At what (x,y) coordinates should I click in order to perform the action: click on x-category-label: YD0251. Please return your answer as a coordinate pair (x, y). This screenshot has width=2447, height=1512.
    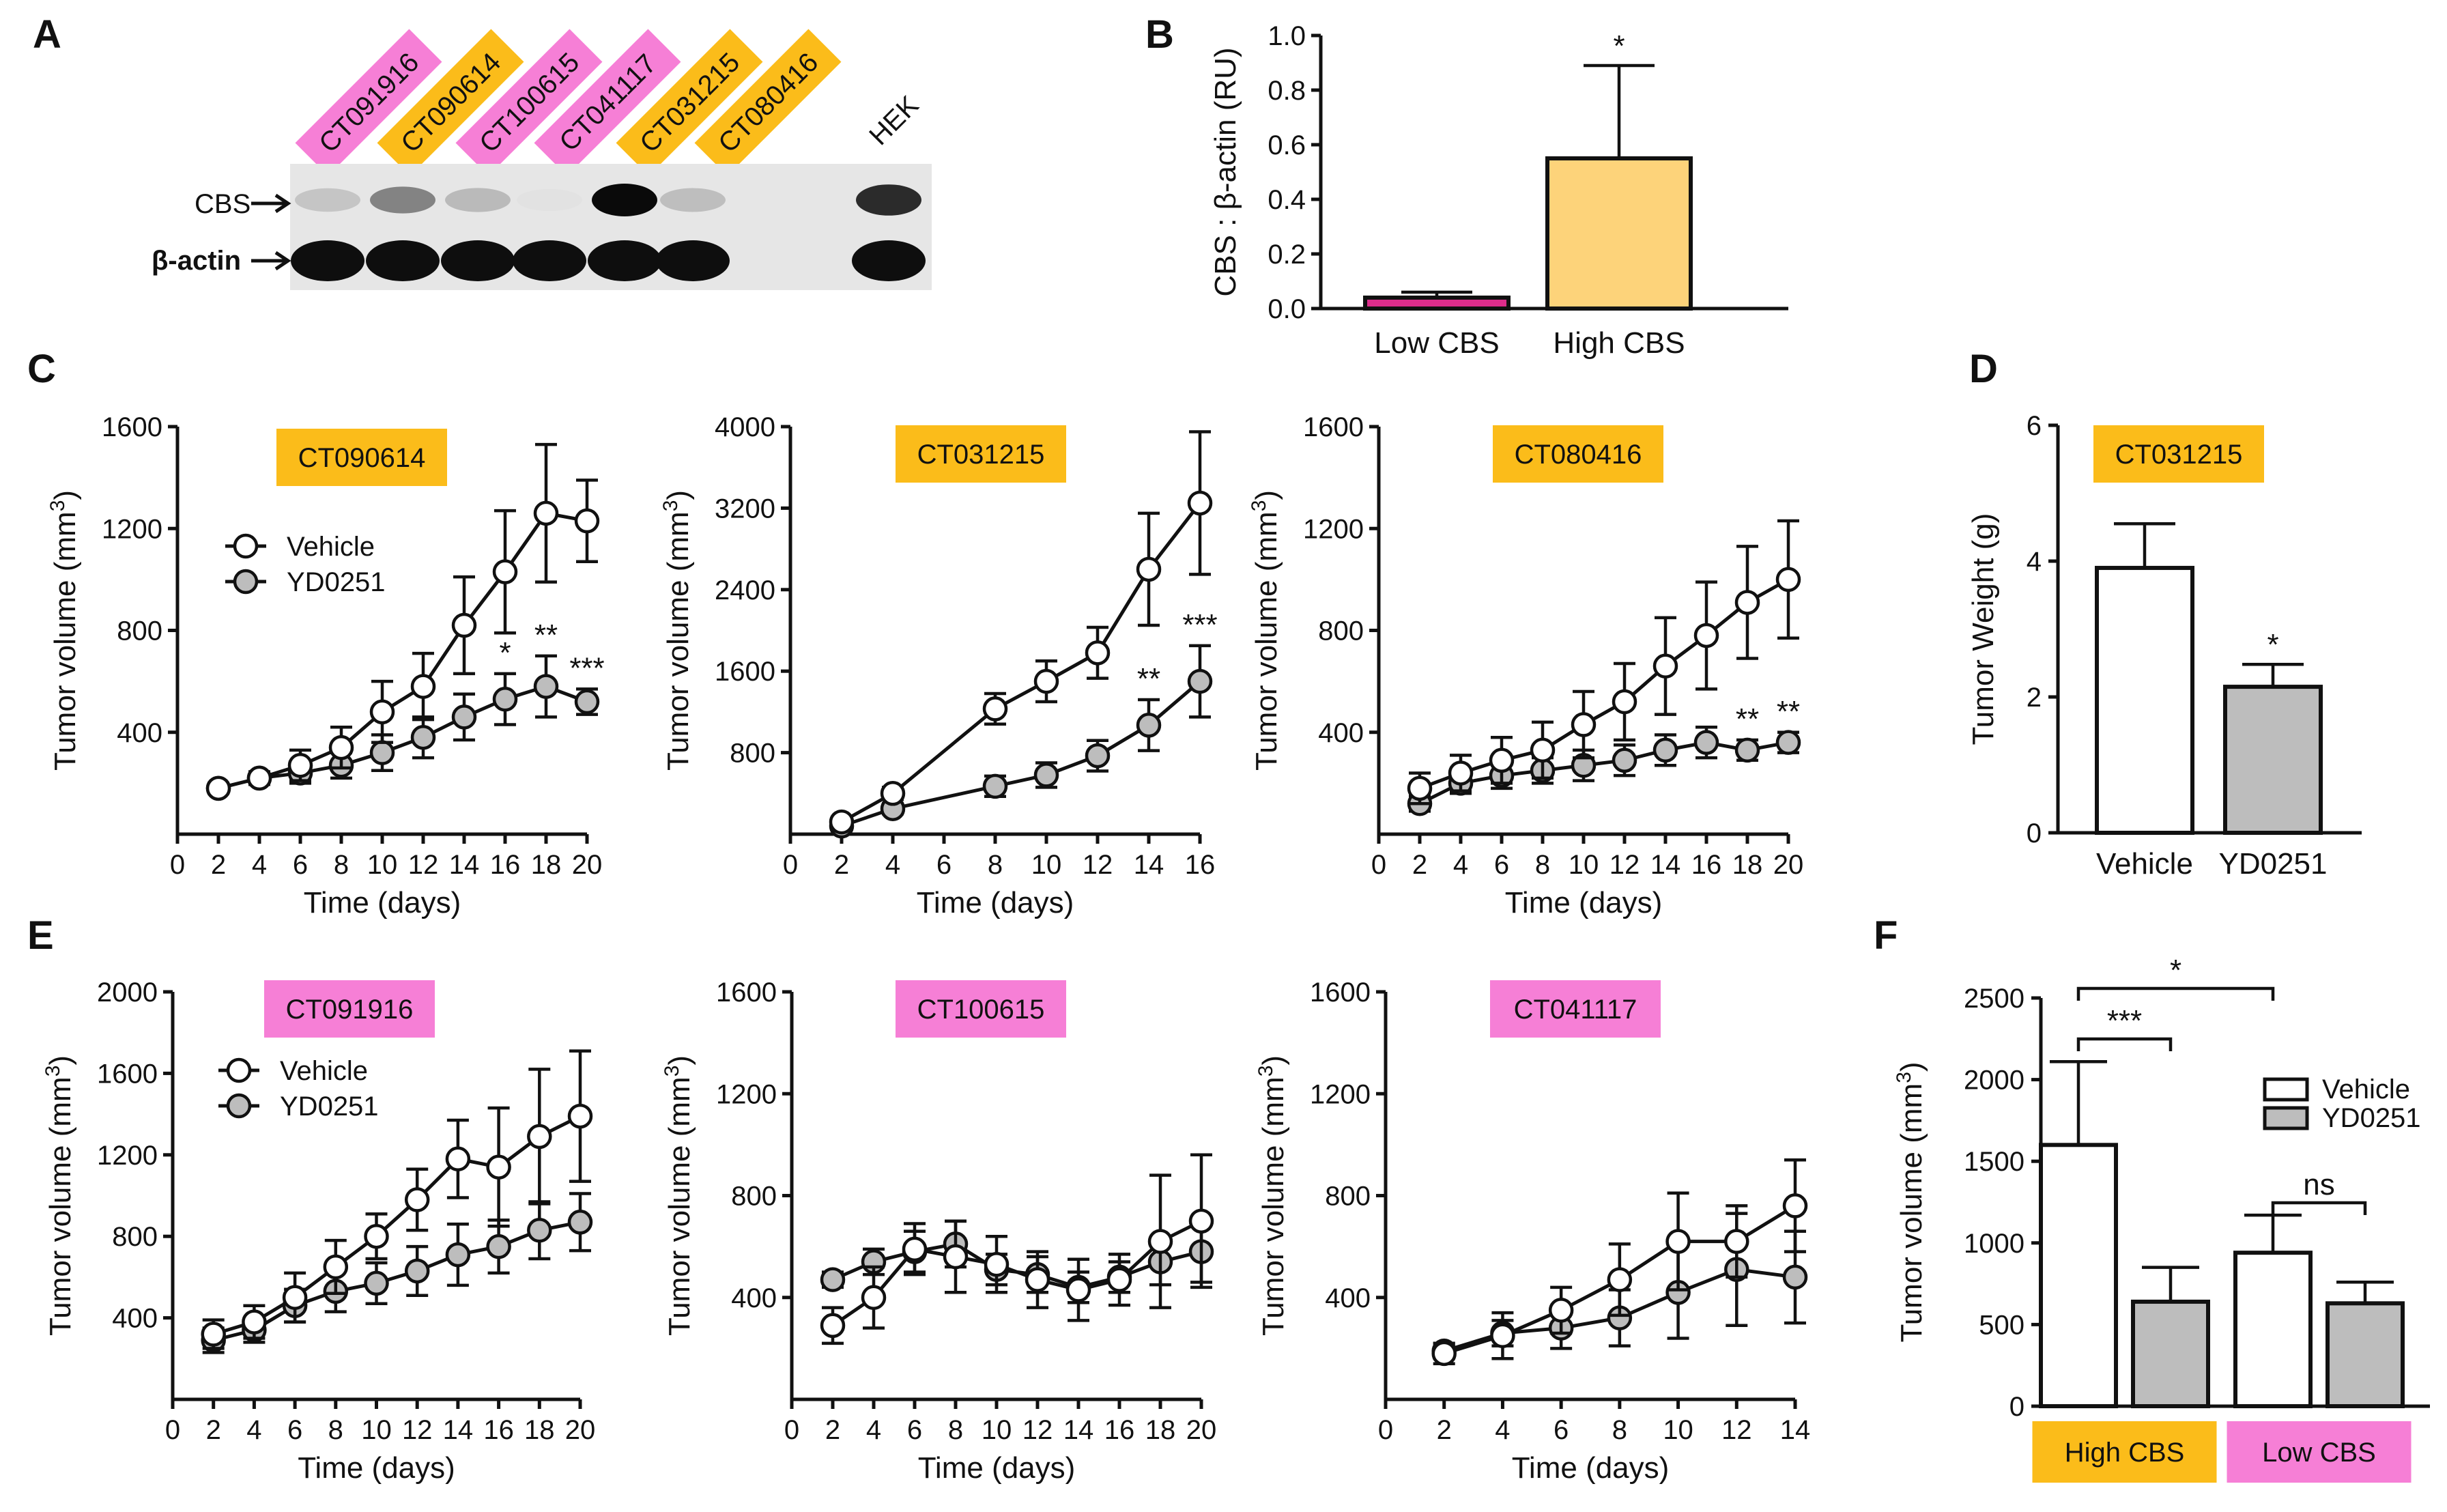
    Looking at the image, I should click on (2272, 864).